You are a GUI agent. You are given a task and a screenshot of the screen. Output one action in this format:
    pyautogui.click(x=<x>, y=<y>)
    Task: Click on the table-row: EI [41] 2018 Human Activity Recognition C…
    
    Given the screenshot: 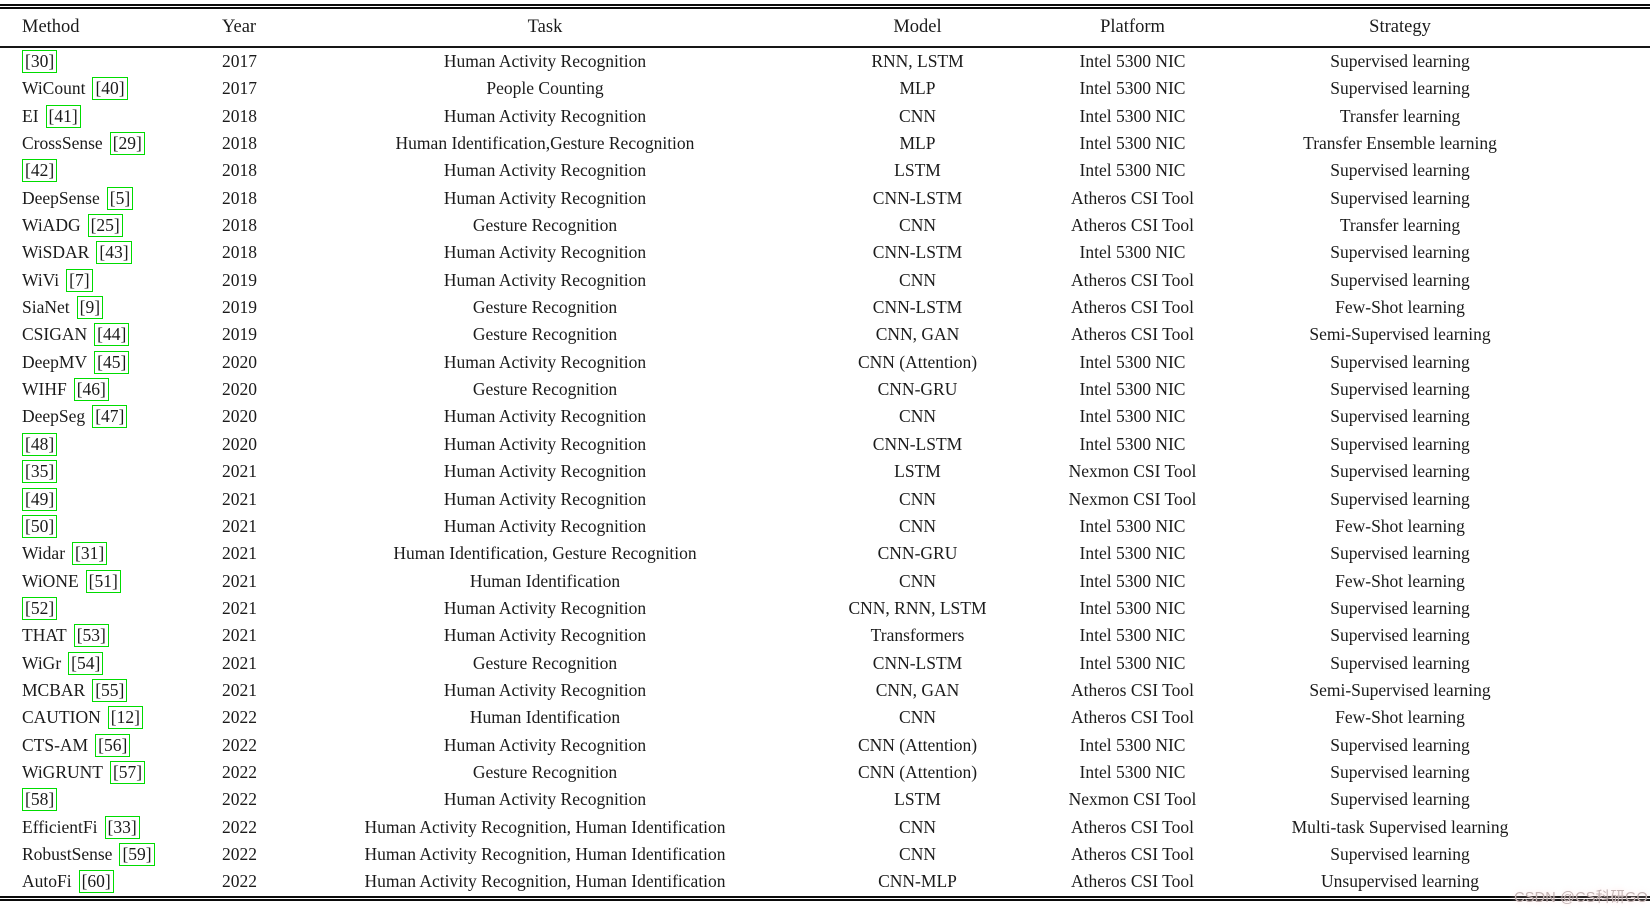 What is the action you would take?
    pyautogui.click(x=825, y=116)
    